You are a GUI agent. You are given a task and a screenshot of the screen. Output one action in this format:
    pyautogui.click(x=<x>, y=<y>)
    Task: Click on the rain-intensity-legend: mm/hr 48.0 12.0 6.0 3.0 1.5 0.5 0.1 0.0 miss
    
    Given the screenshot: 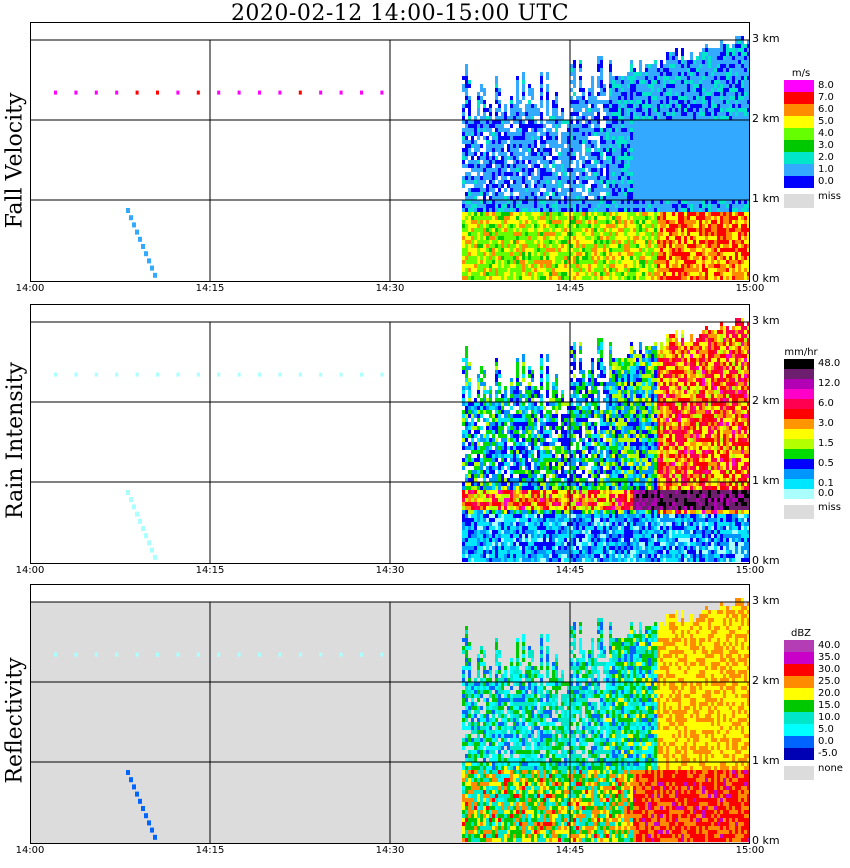 What is the action you would take?
    pyautogui.click(x=817, y=433)
    